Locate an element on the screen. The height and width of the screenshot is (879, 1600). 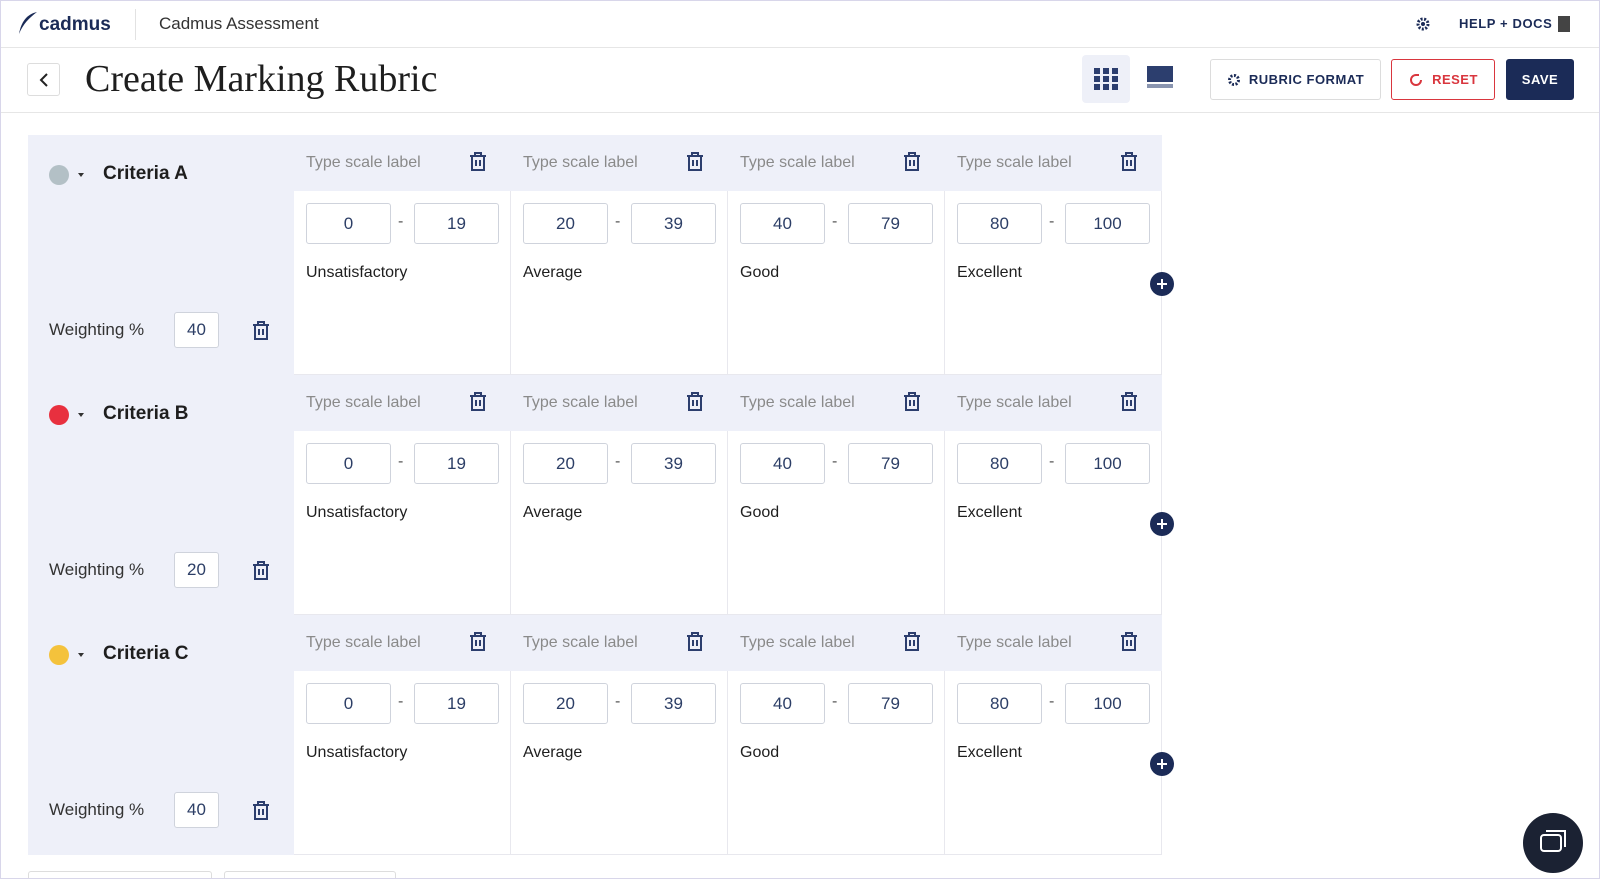
level-label: Unsatisfactory is located at coordinates (357, 272).